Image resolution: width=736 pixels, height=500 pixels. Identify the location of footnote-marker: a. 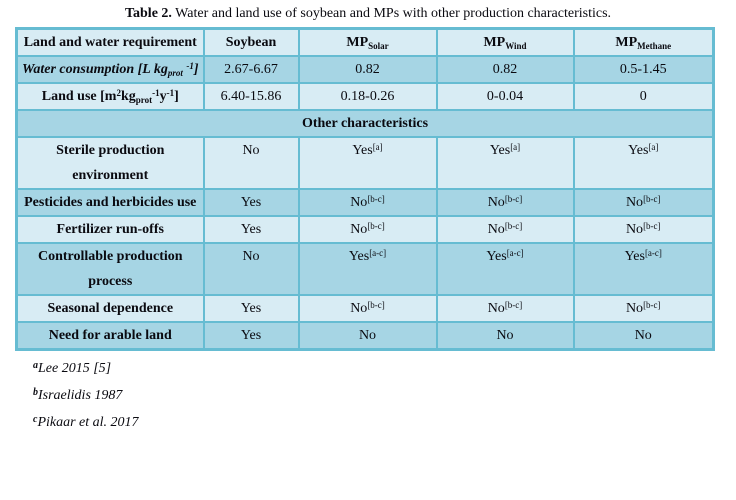
(35, 365).